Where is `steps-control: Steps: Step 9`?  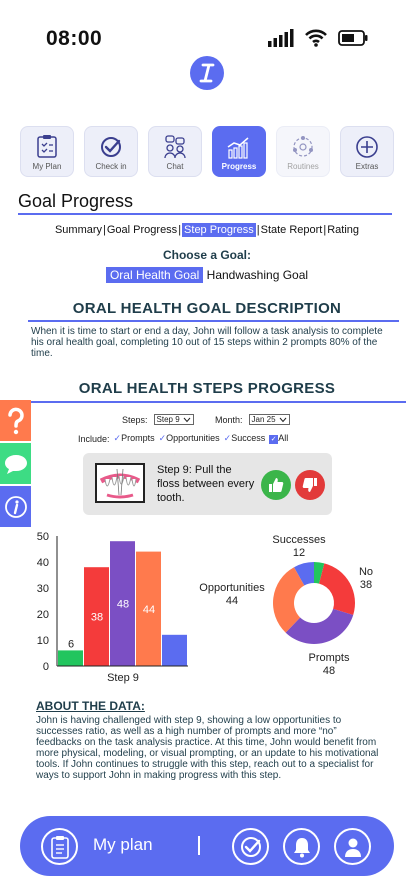
steps-control: Steps: Step 9 is located at coordinates (158, 419).